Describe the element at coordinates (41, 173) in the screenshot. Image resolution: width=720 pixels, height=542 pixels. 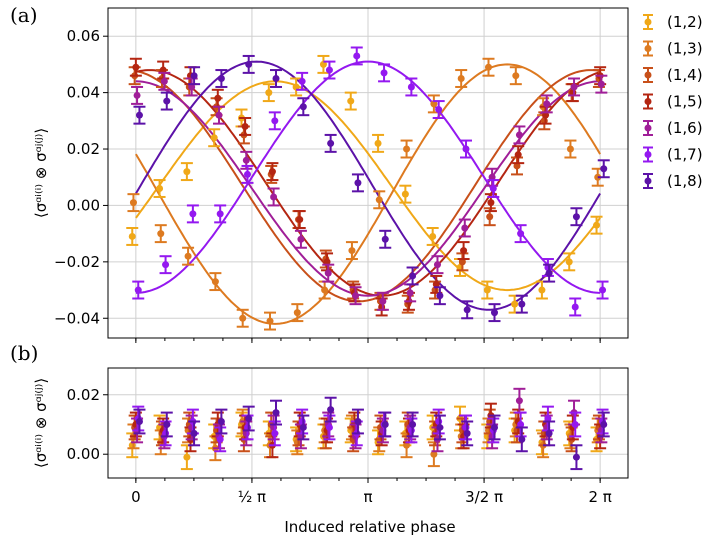
I see `panel-a-y-axis-label: ⟨σᵅⁱ⁽ⁱ⁾ ⊗ σᵅʲ⁽ʲ⁾⟩` at that location.